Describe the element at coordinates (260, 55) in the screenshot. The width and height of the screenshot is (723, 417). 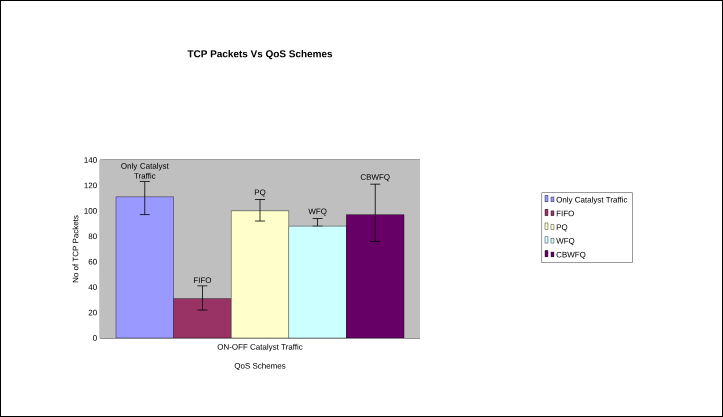
I see `chart-title: TCP Packets Vs QoS Schemes` at that location.